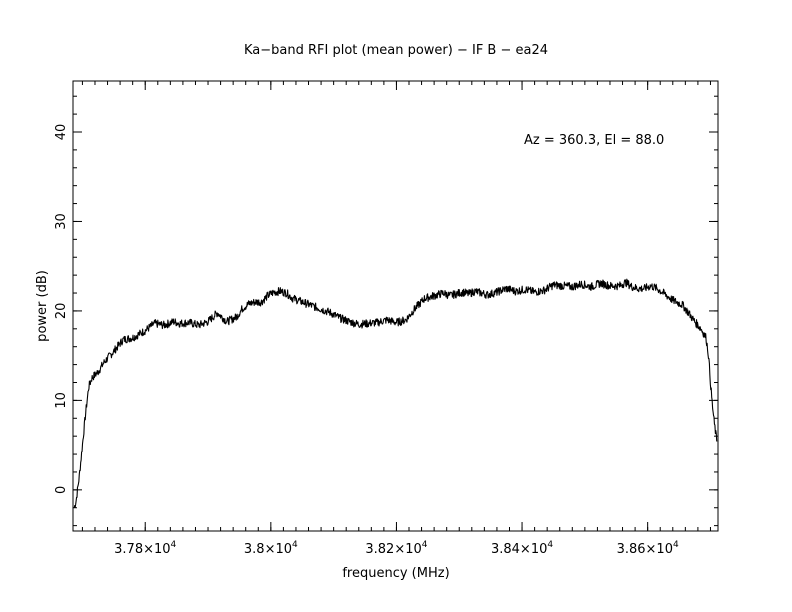  What do you see at coordinates (271, 548) in the screenshot?
I see `x-tick-label: 3.8×104` at bounding box center [271, 548].